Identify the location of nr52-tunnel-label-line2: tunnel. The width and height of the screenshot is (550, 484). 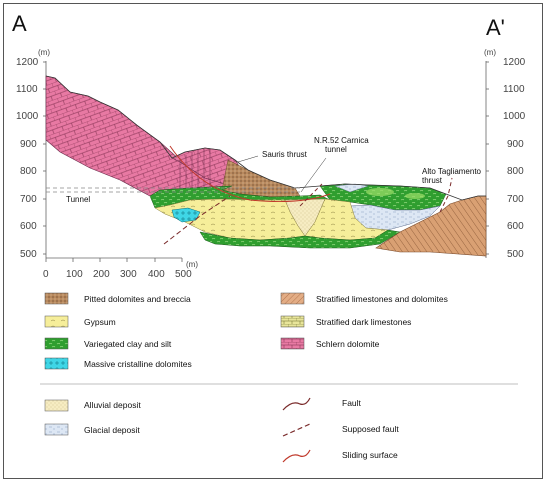
(336, 149).